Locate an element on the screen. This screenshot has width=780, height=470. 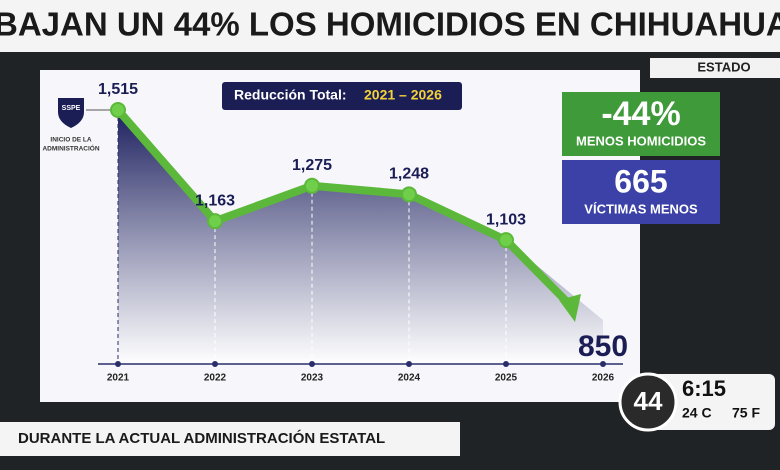
clock-logo is located at coordinates (648, 402).